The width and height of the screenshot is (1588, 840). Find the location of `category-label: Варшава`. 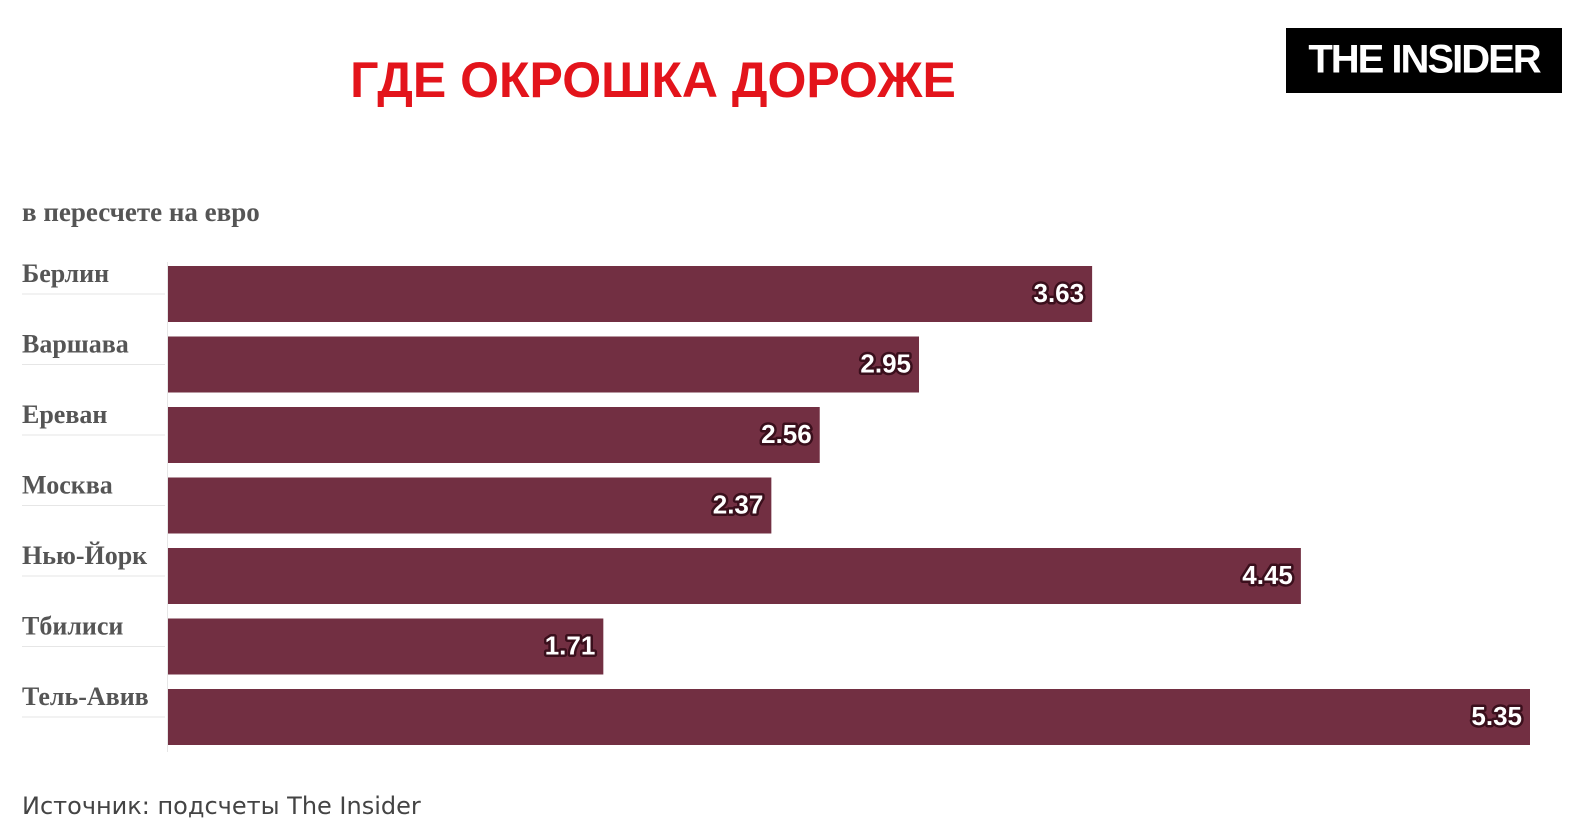

category-label: Варшава is located at coordinates (75, 343).